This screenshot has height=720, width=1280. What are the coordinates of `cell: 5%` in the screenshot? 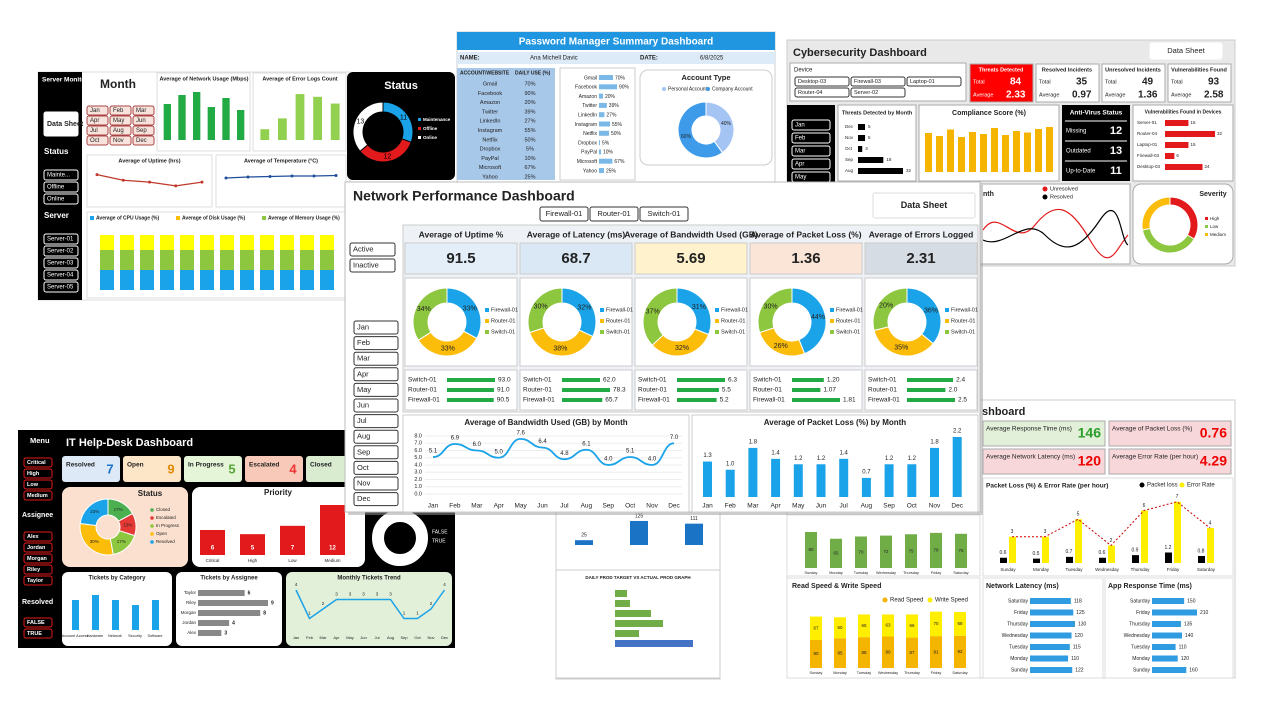 It's located at (530, 150).